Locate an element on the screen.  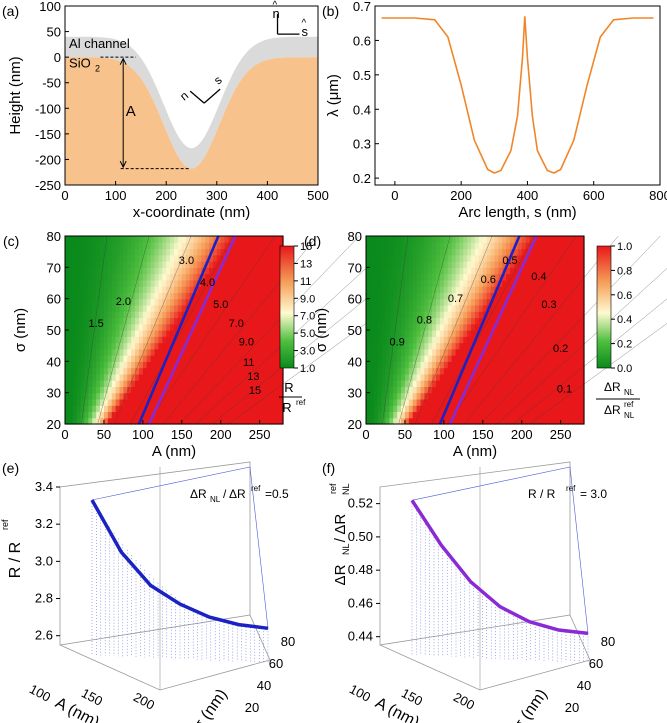
contour-label: 0.9 is located at coordinates (396, 343).